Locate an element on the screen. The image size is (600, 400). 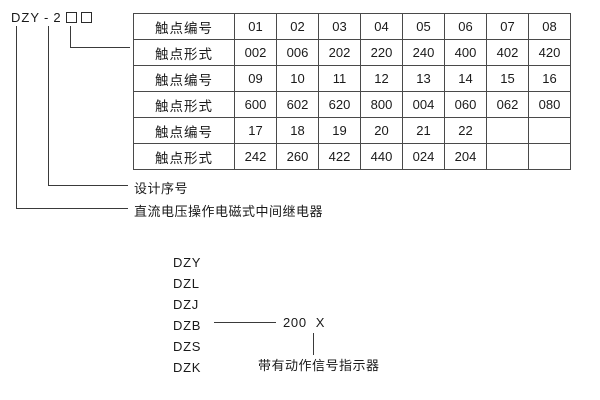
table-cell: 04 is located at coordinates (381, 26).